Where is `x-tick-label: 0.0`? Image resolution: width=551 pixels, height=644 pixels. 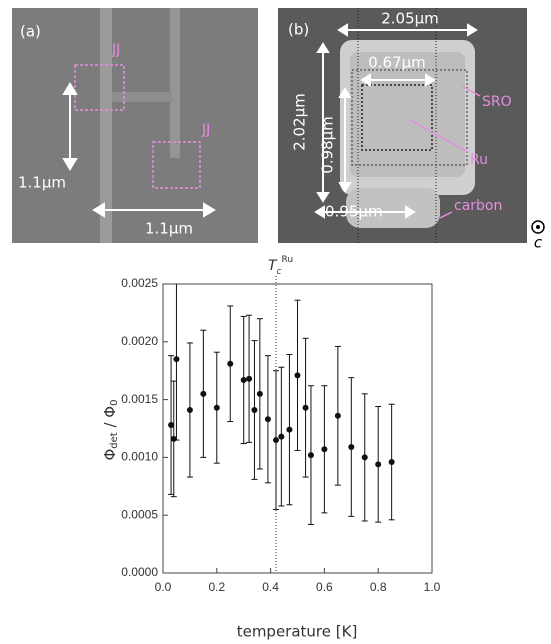
x-tick-label: 0.0 is located at coordinates (163, 587).